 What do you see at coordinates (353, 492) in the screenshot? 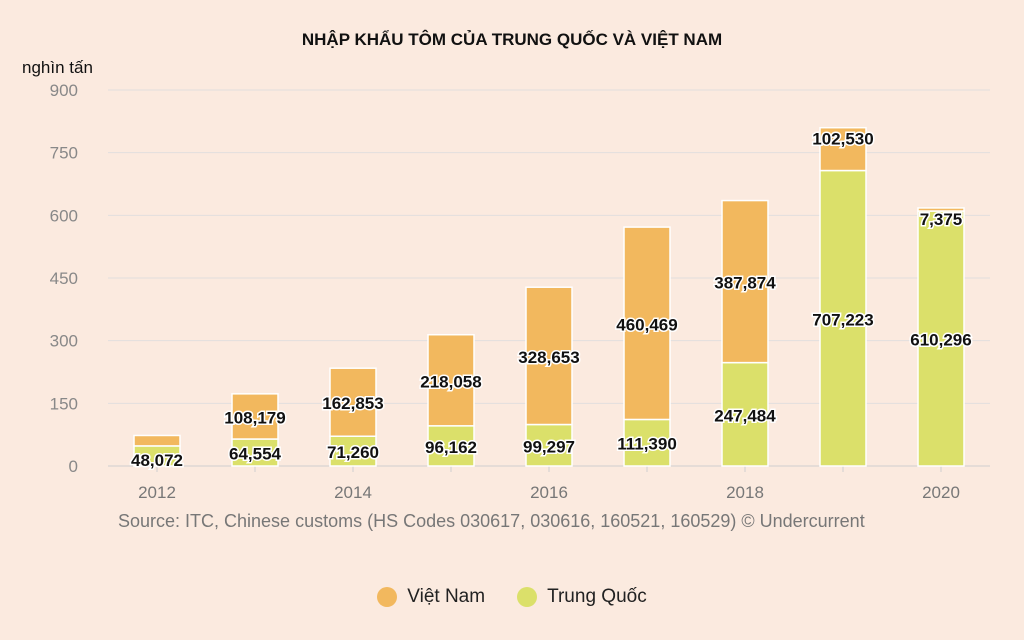
I see `x-tick-label: 2014` at bounding box center [353, 492].